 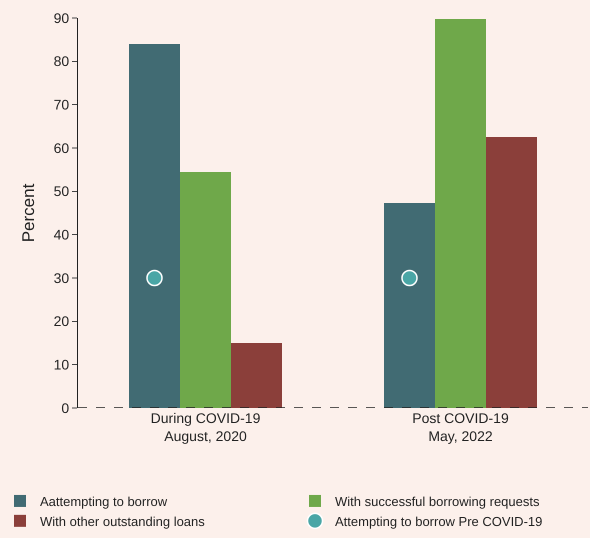 What do you see at coordinates (62, 321) in the screenshot?
I see `y-tick-label: 20` at bounding box center [62, 321].